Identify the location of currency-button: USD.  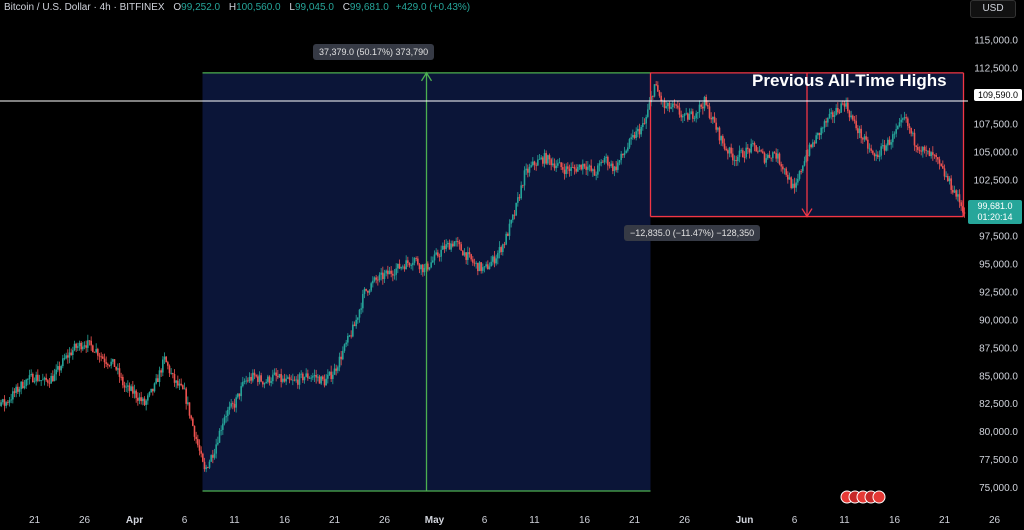
(993, 9).